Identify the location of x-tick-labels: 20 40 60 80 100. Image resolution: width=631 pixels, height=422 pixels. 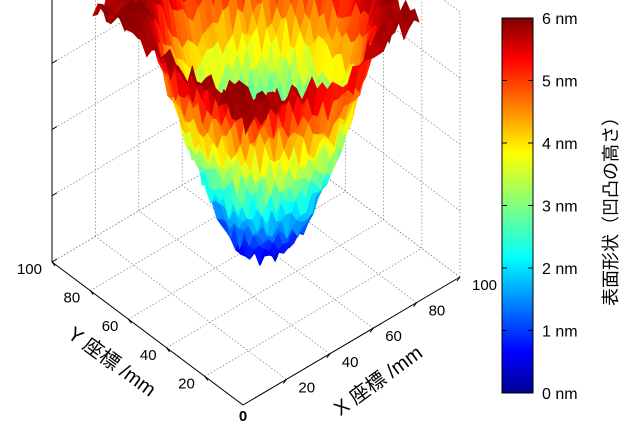
(397, 336).